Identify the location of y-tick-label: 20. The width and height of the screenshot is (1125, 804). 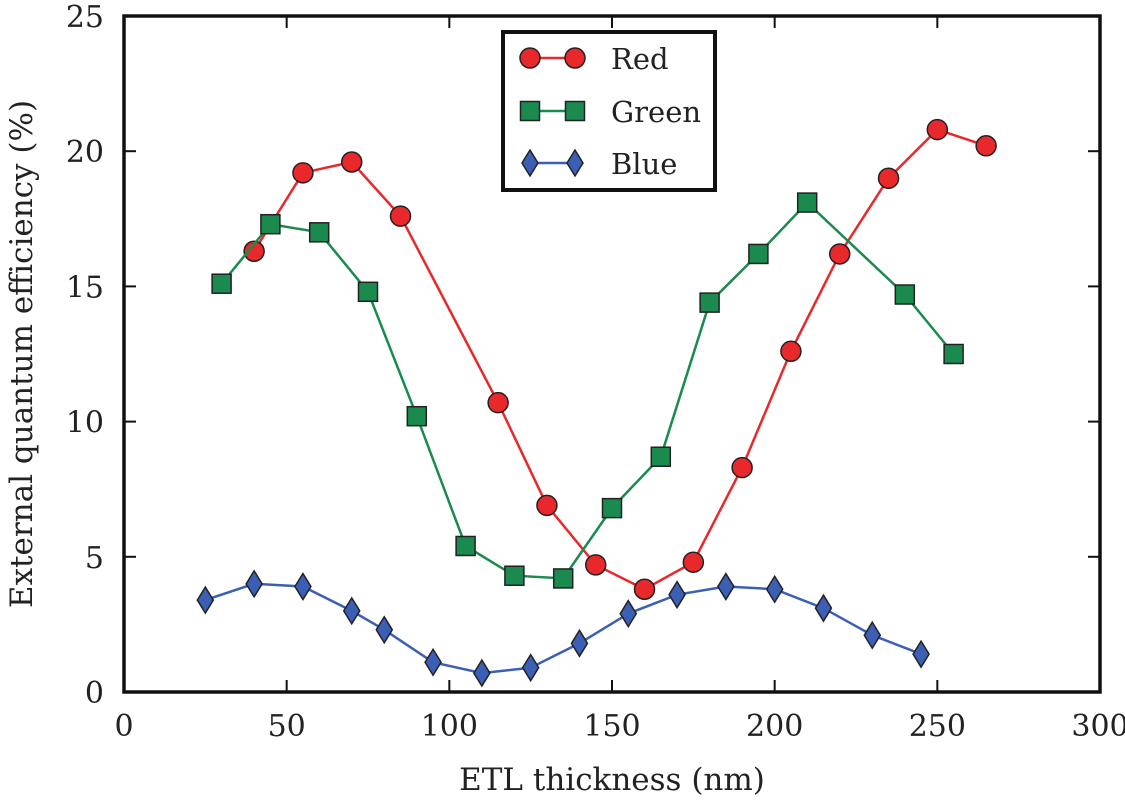
(85, 152).